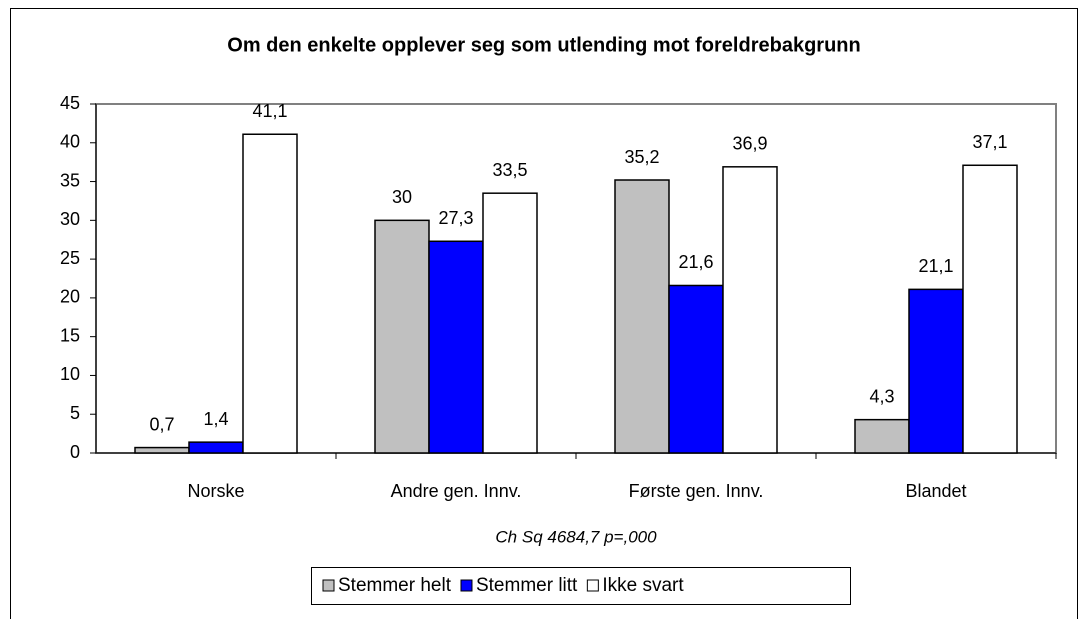 This screenshot has height=619, width=1088. I want to click on legend-label: Stemmer litt, so click(527, 585).